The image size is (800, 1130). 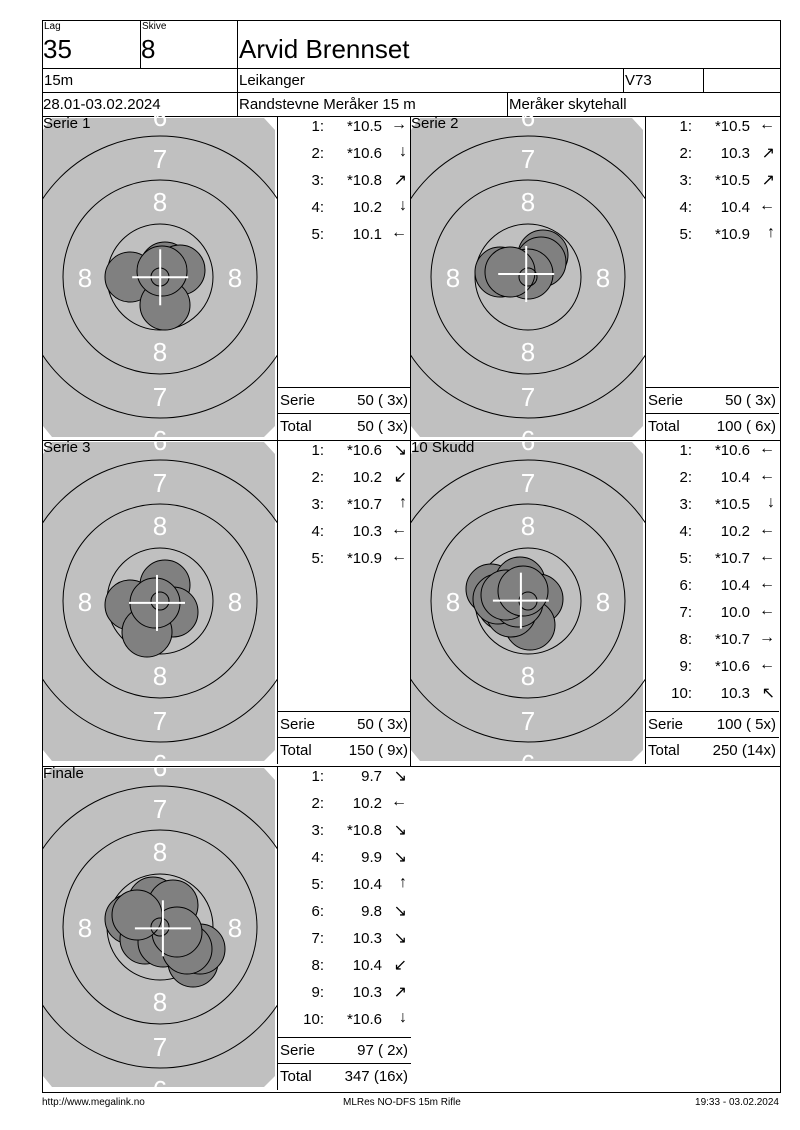 I want to click on shot-row: 9: 10.3 ↗, so click(x=344, y=995).